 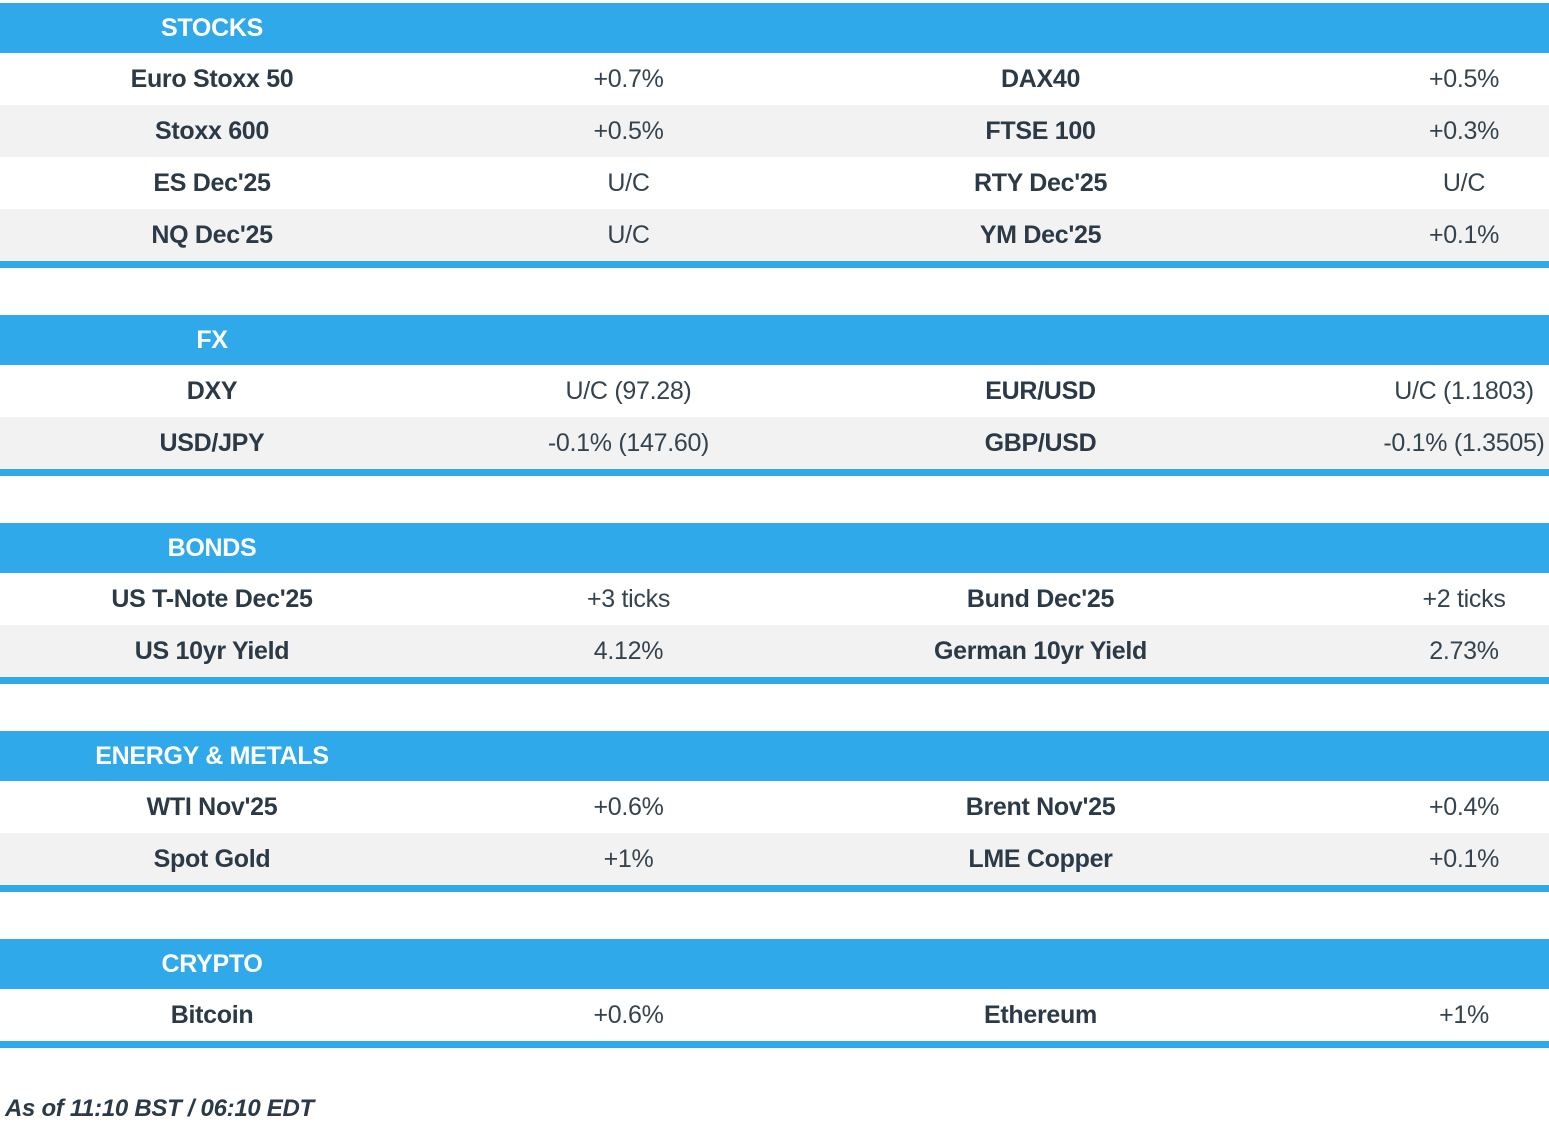 What do you see at coordinates (1464, 806) in the screenshot?
I see `instrument-change: +0.4%` at bounding box center [1464, 806].